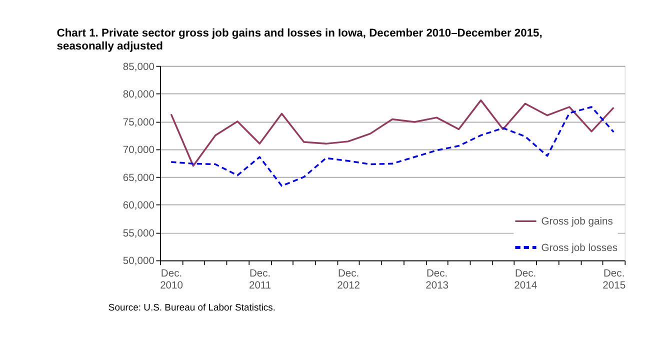 This screenshot has width=660, height=350. What do you see at coordinates (138, 95) in the screenshot?
I see `y-tick-label: 80,000` at bounding box center [138, 95].